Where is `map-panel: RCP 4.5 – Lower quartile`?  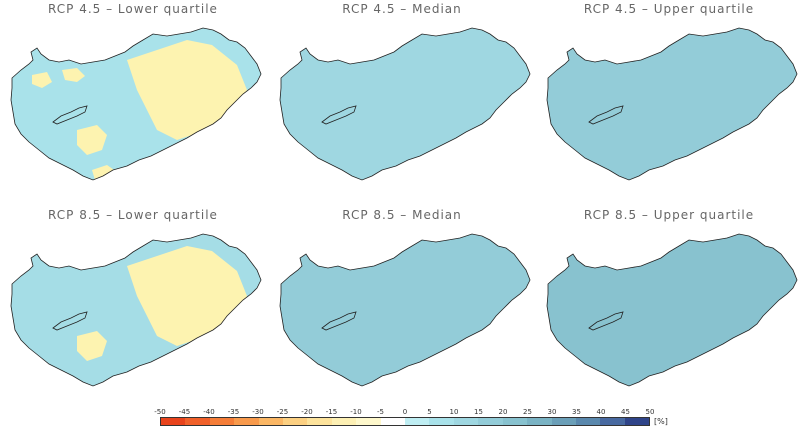 map-panel: RCP 4.5 – Lower quartile is located at coordinates (133, 100).